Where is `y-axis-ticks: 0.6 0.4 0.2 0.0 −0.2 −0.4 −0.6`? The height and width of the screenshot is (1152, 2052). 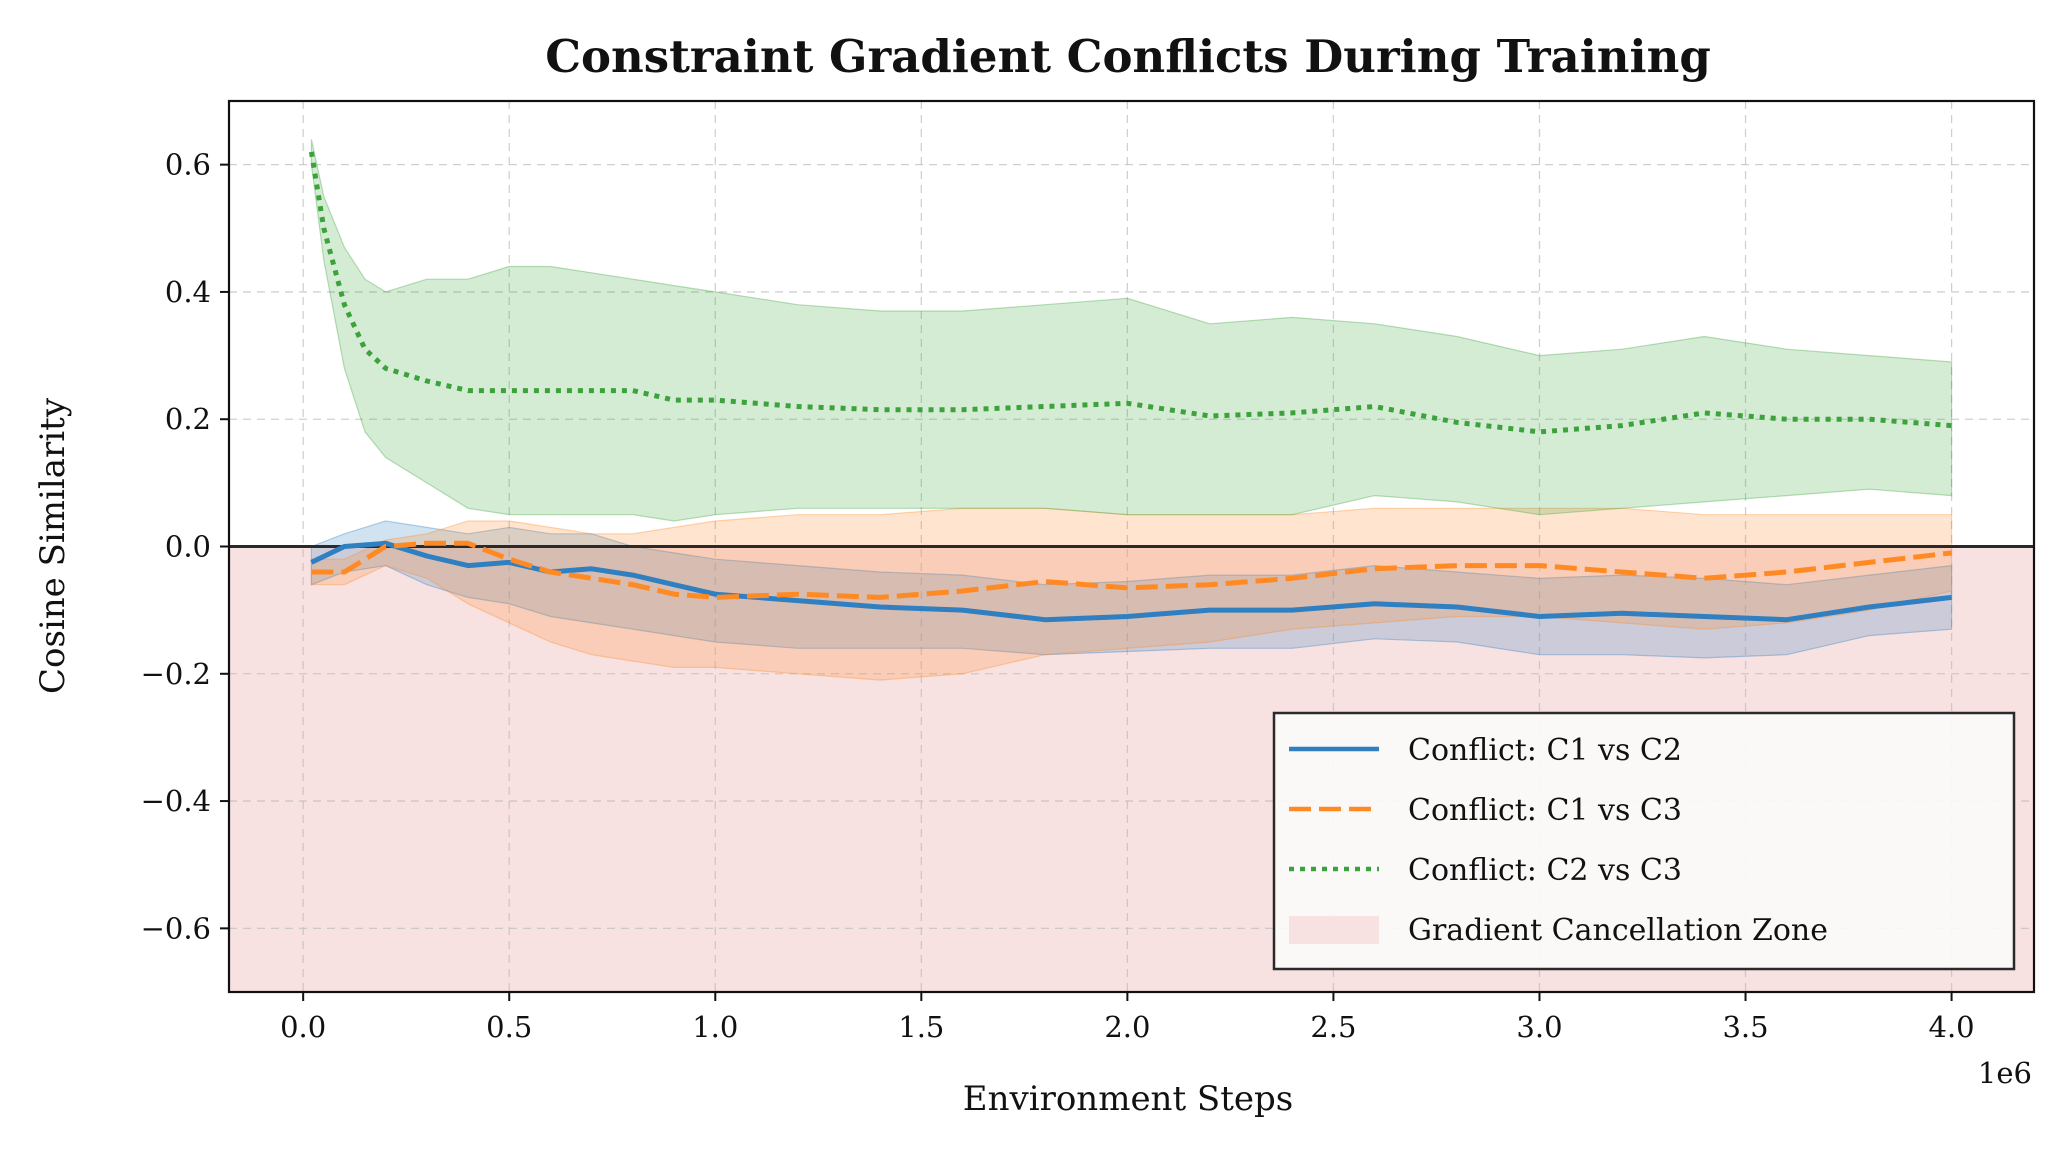 y-axis-ticks: 0.6 0.4 0.2 0.0 −0.2 −0.4 −0.6 is located at coordinates (185, 546).